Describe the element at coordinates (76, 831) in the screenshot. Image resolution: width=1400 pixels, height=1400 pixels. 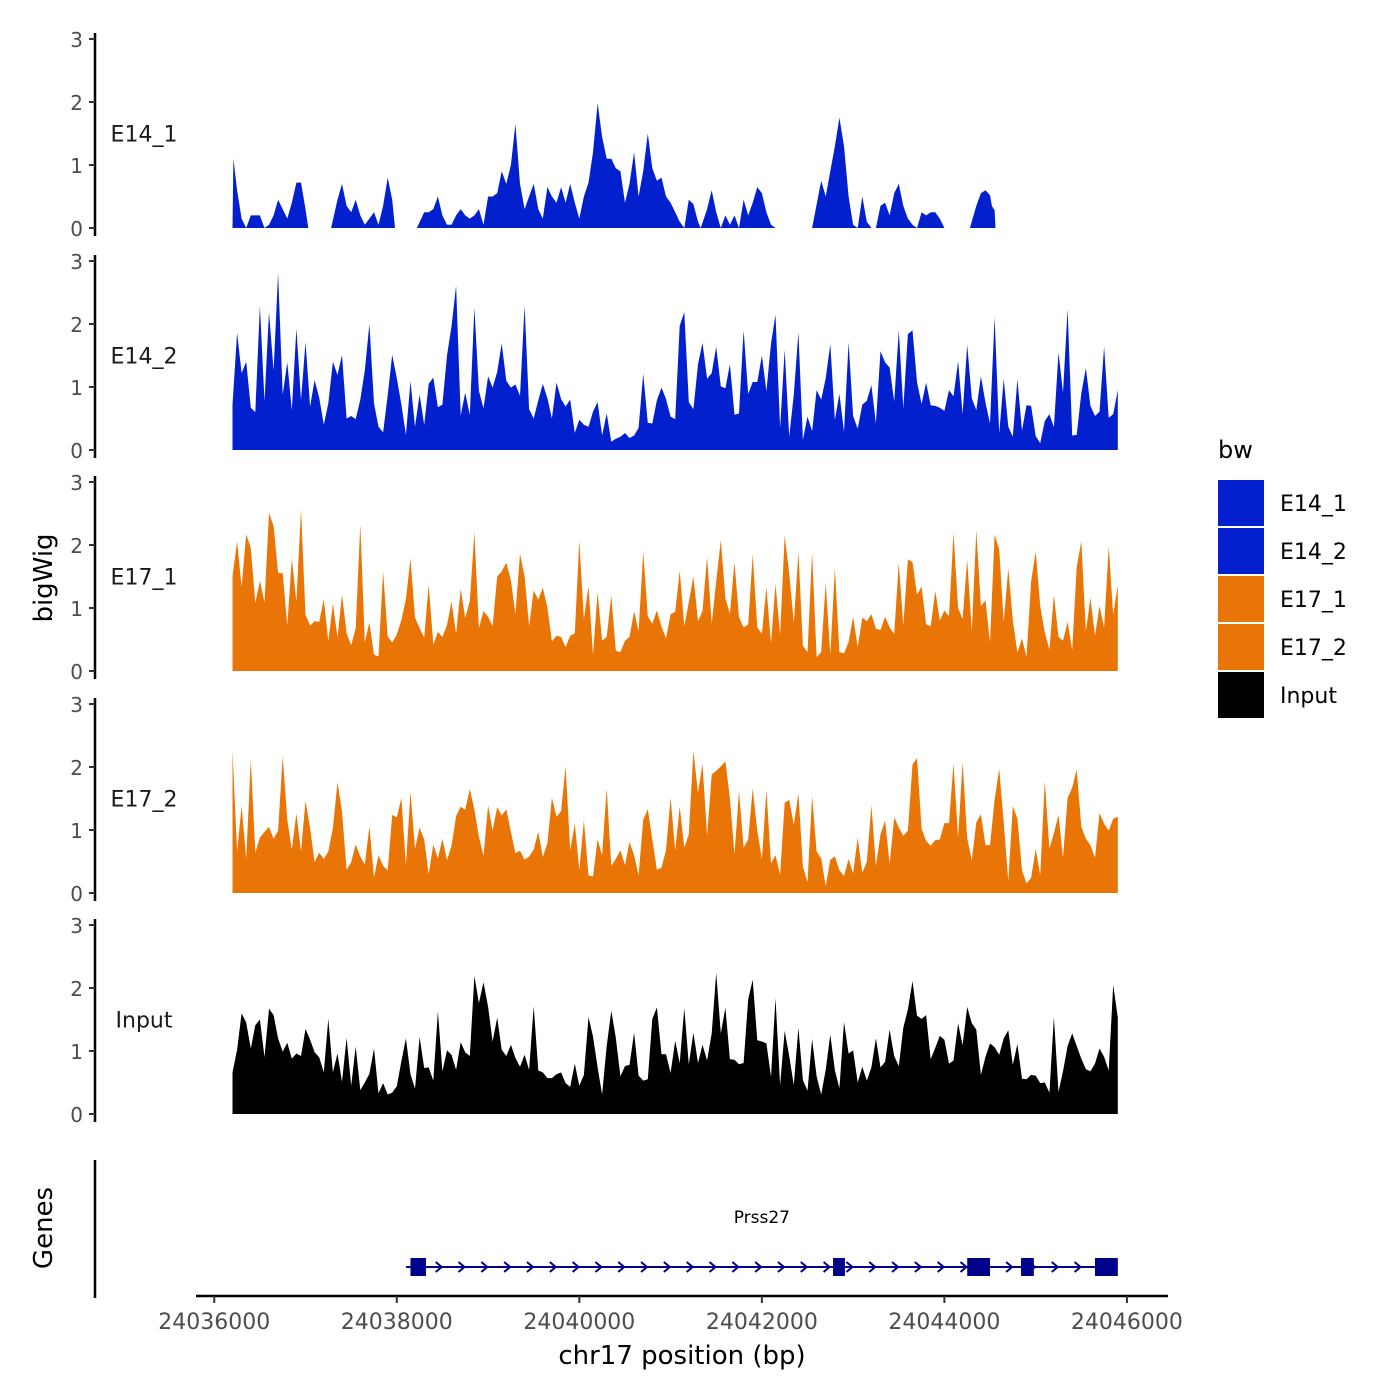
I see `y-tick-label-e17-2-1: 1` at that location.